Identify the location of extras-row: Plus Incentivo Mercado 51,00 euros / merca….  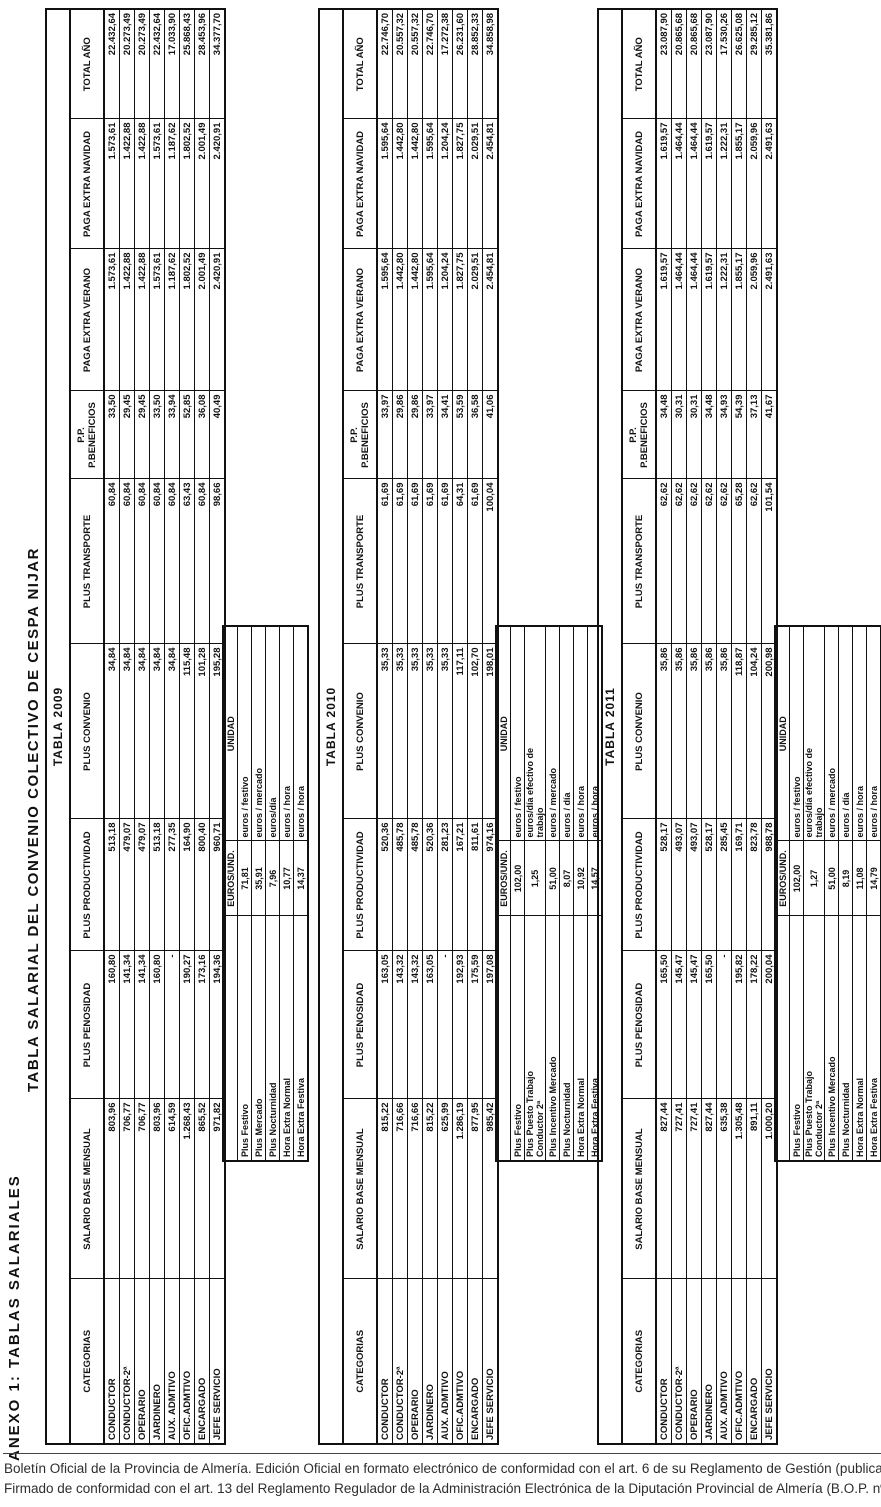
(552, 893).